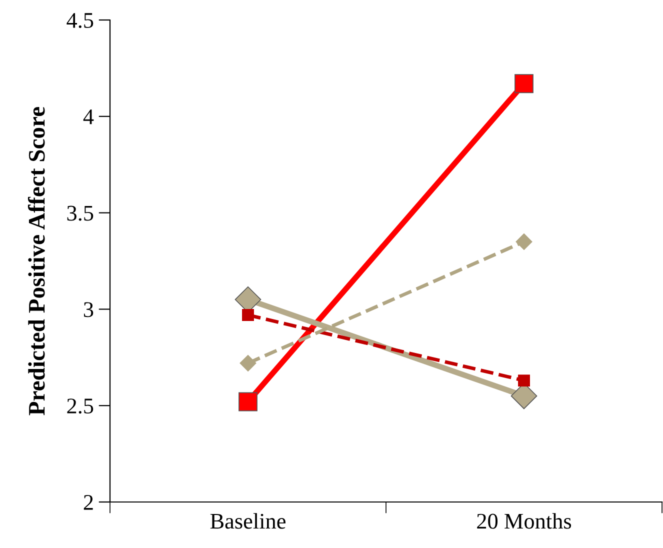 Image resolution: width=663 pixels, height=548 pixels. I want to click on y-axis-title: Predicted Positive Affect Score, so click(36, 261).